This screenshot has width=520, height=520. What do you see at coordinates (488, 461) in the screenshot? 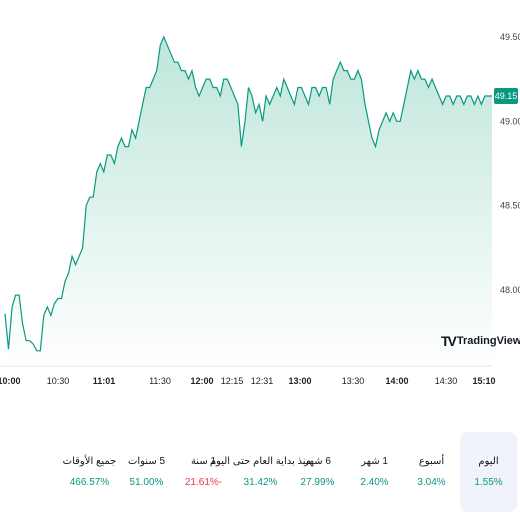
I see `period-label: اليوم` at bounding box center [488, 461].